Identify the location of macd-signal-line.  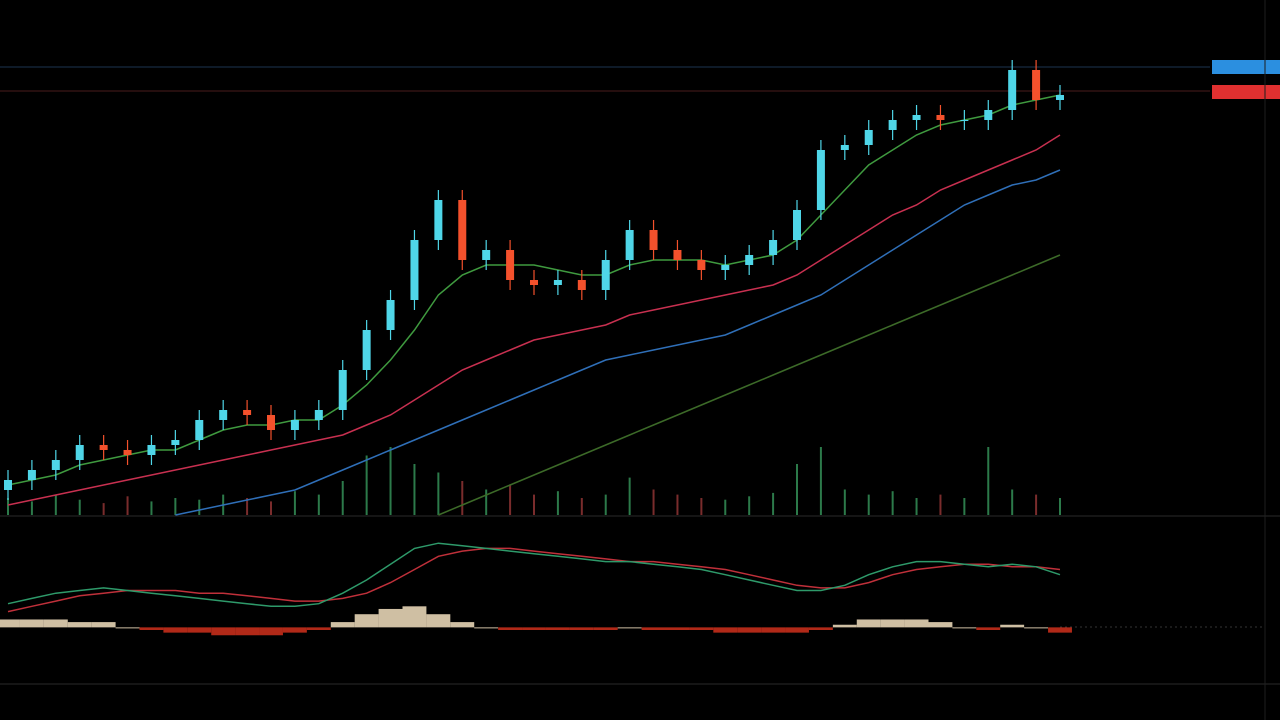
(534, 580).